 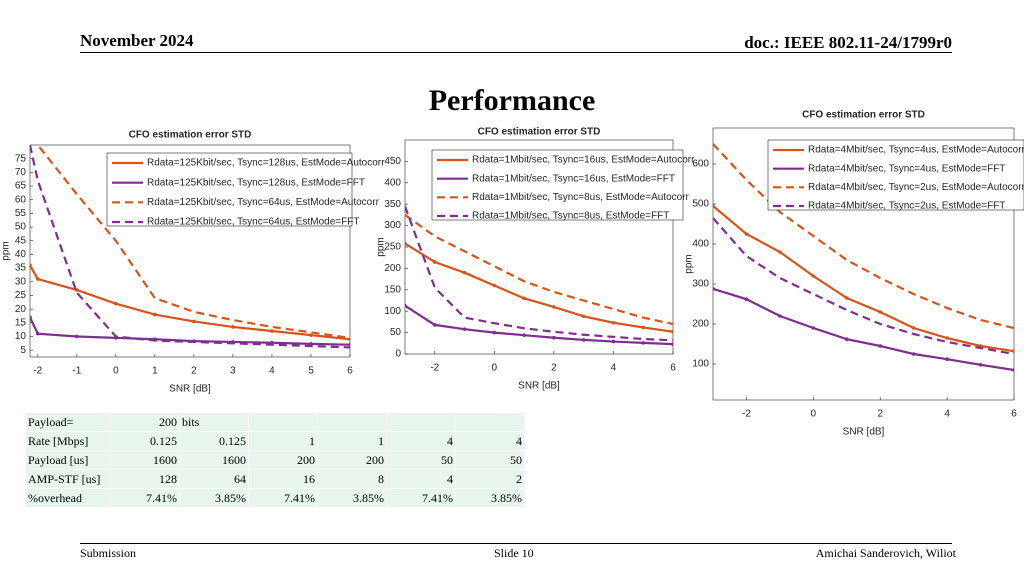 What do you see at coordinates (68, 422) in the screenshot?
I see `table-cell: Payload=` at bounding box center [68, 422].